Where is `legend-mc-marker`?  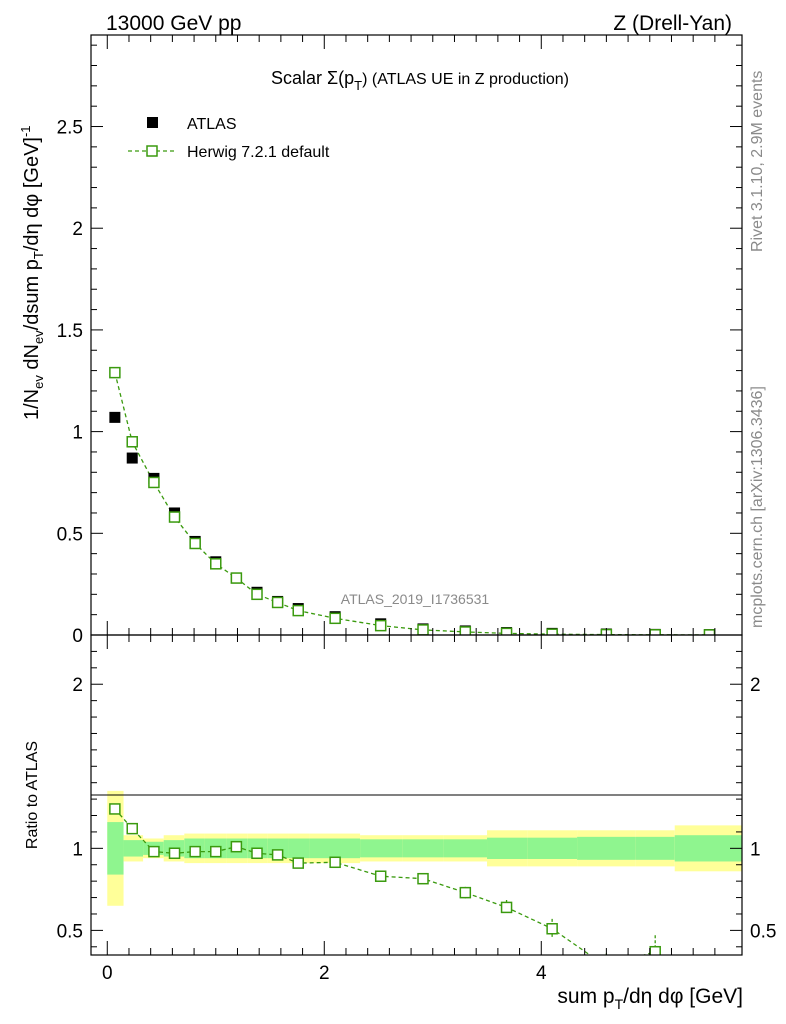
legend-mc-marker is located at coordinates (152, 151).